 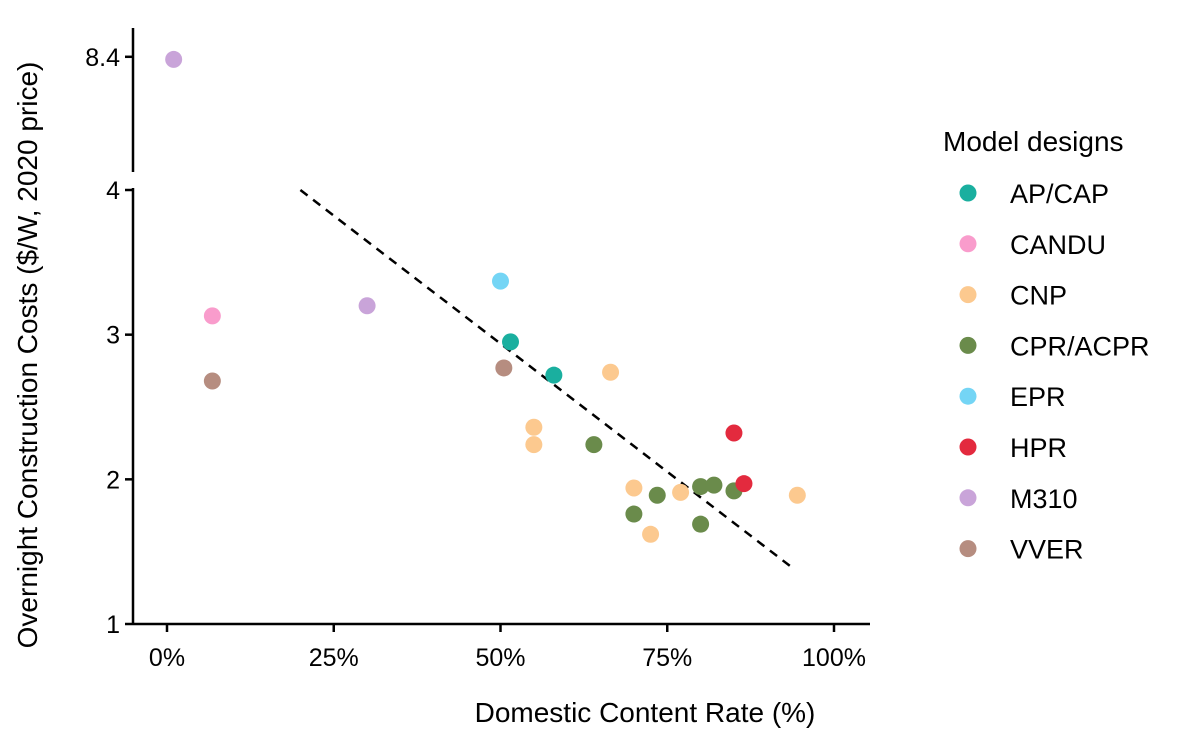 What do you see at coordinates (113, 191) in the screenshot?
I see `y-tick-label: 4` at bounding box center [113, 191].